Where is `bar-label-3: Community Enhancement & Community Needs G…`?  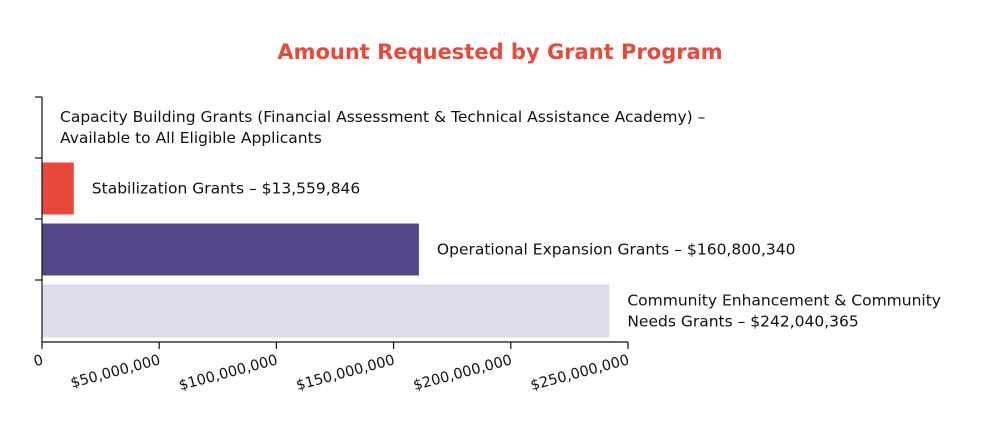 bar-label-3: Community Enhancement & Community Needs G… is located at coordinates (784, 311).